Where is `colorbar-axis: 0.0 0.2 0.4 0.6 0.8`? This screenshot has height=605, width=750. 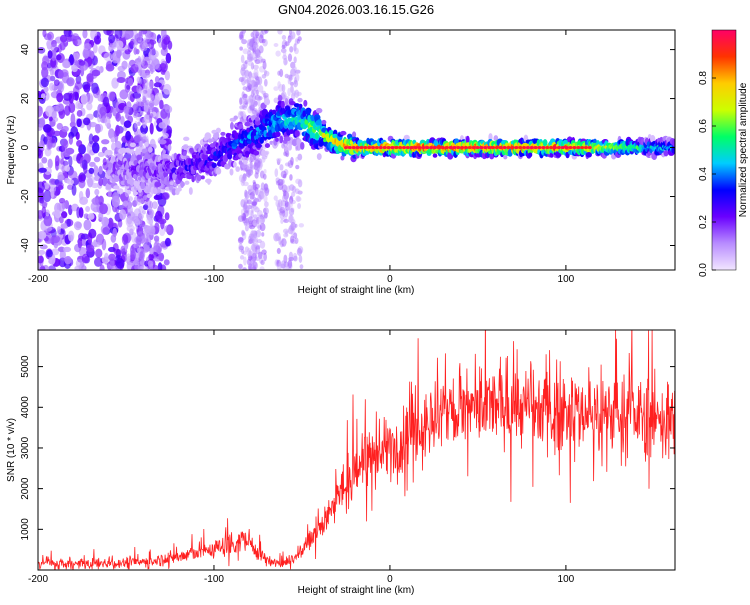
colorbar-axis: 0.0 0.2 0.4 0.6 0.8 is located at coordinates (707, 174).